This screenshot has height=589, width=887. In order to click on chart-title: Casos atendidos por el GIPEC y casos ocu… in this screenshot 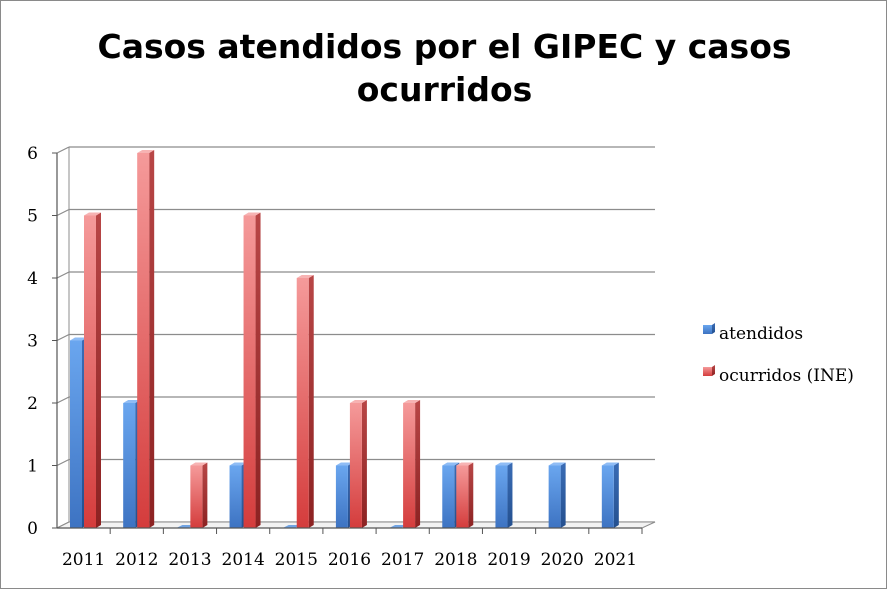, I will do `click(444, 68)`.